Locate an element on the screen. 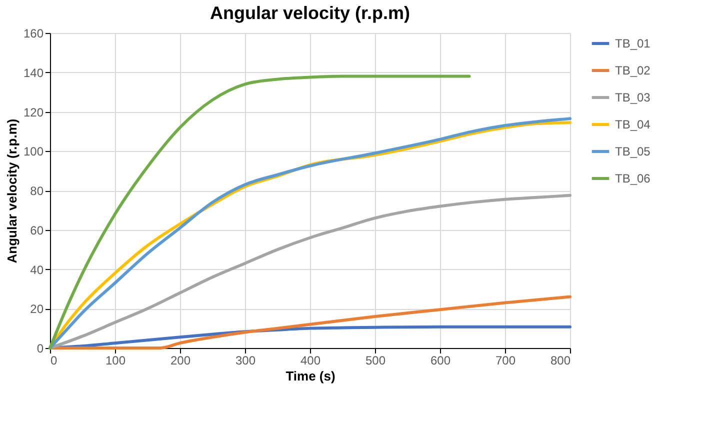 This screenshot has height=423, width=704. y-tick-label: 0 is located at coordinates (40, 349).